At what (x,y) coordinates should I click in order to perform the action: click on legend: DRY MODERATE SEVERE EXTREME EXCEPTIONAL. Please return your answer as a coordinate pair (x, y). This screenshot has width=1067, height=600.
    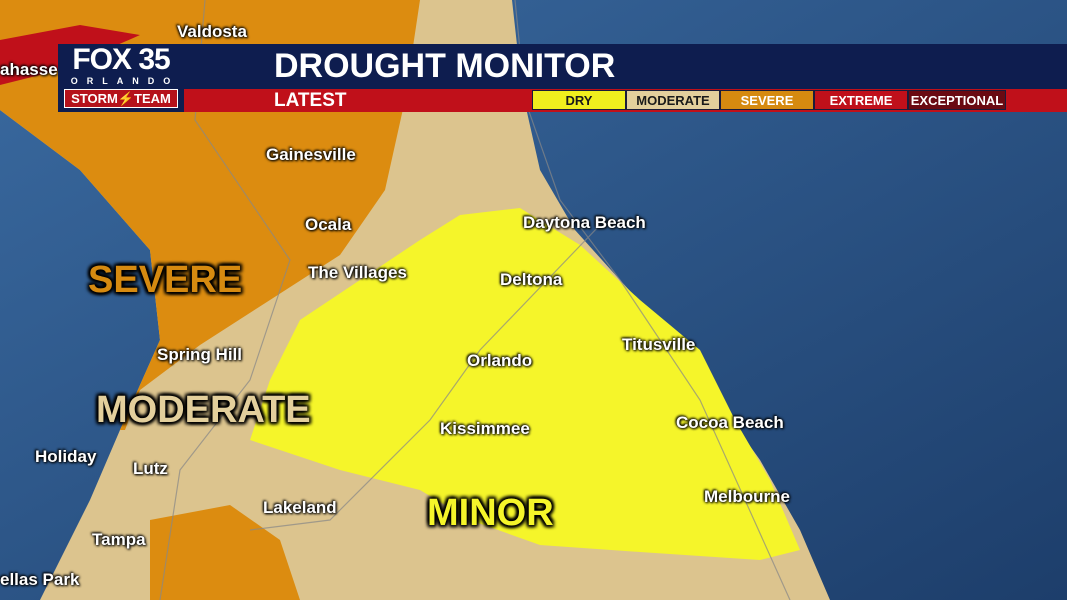
    Looking at the image, I should click on (769, 100).